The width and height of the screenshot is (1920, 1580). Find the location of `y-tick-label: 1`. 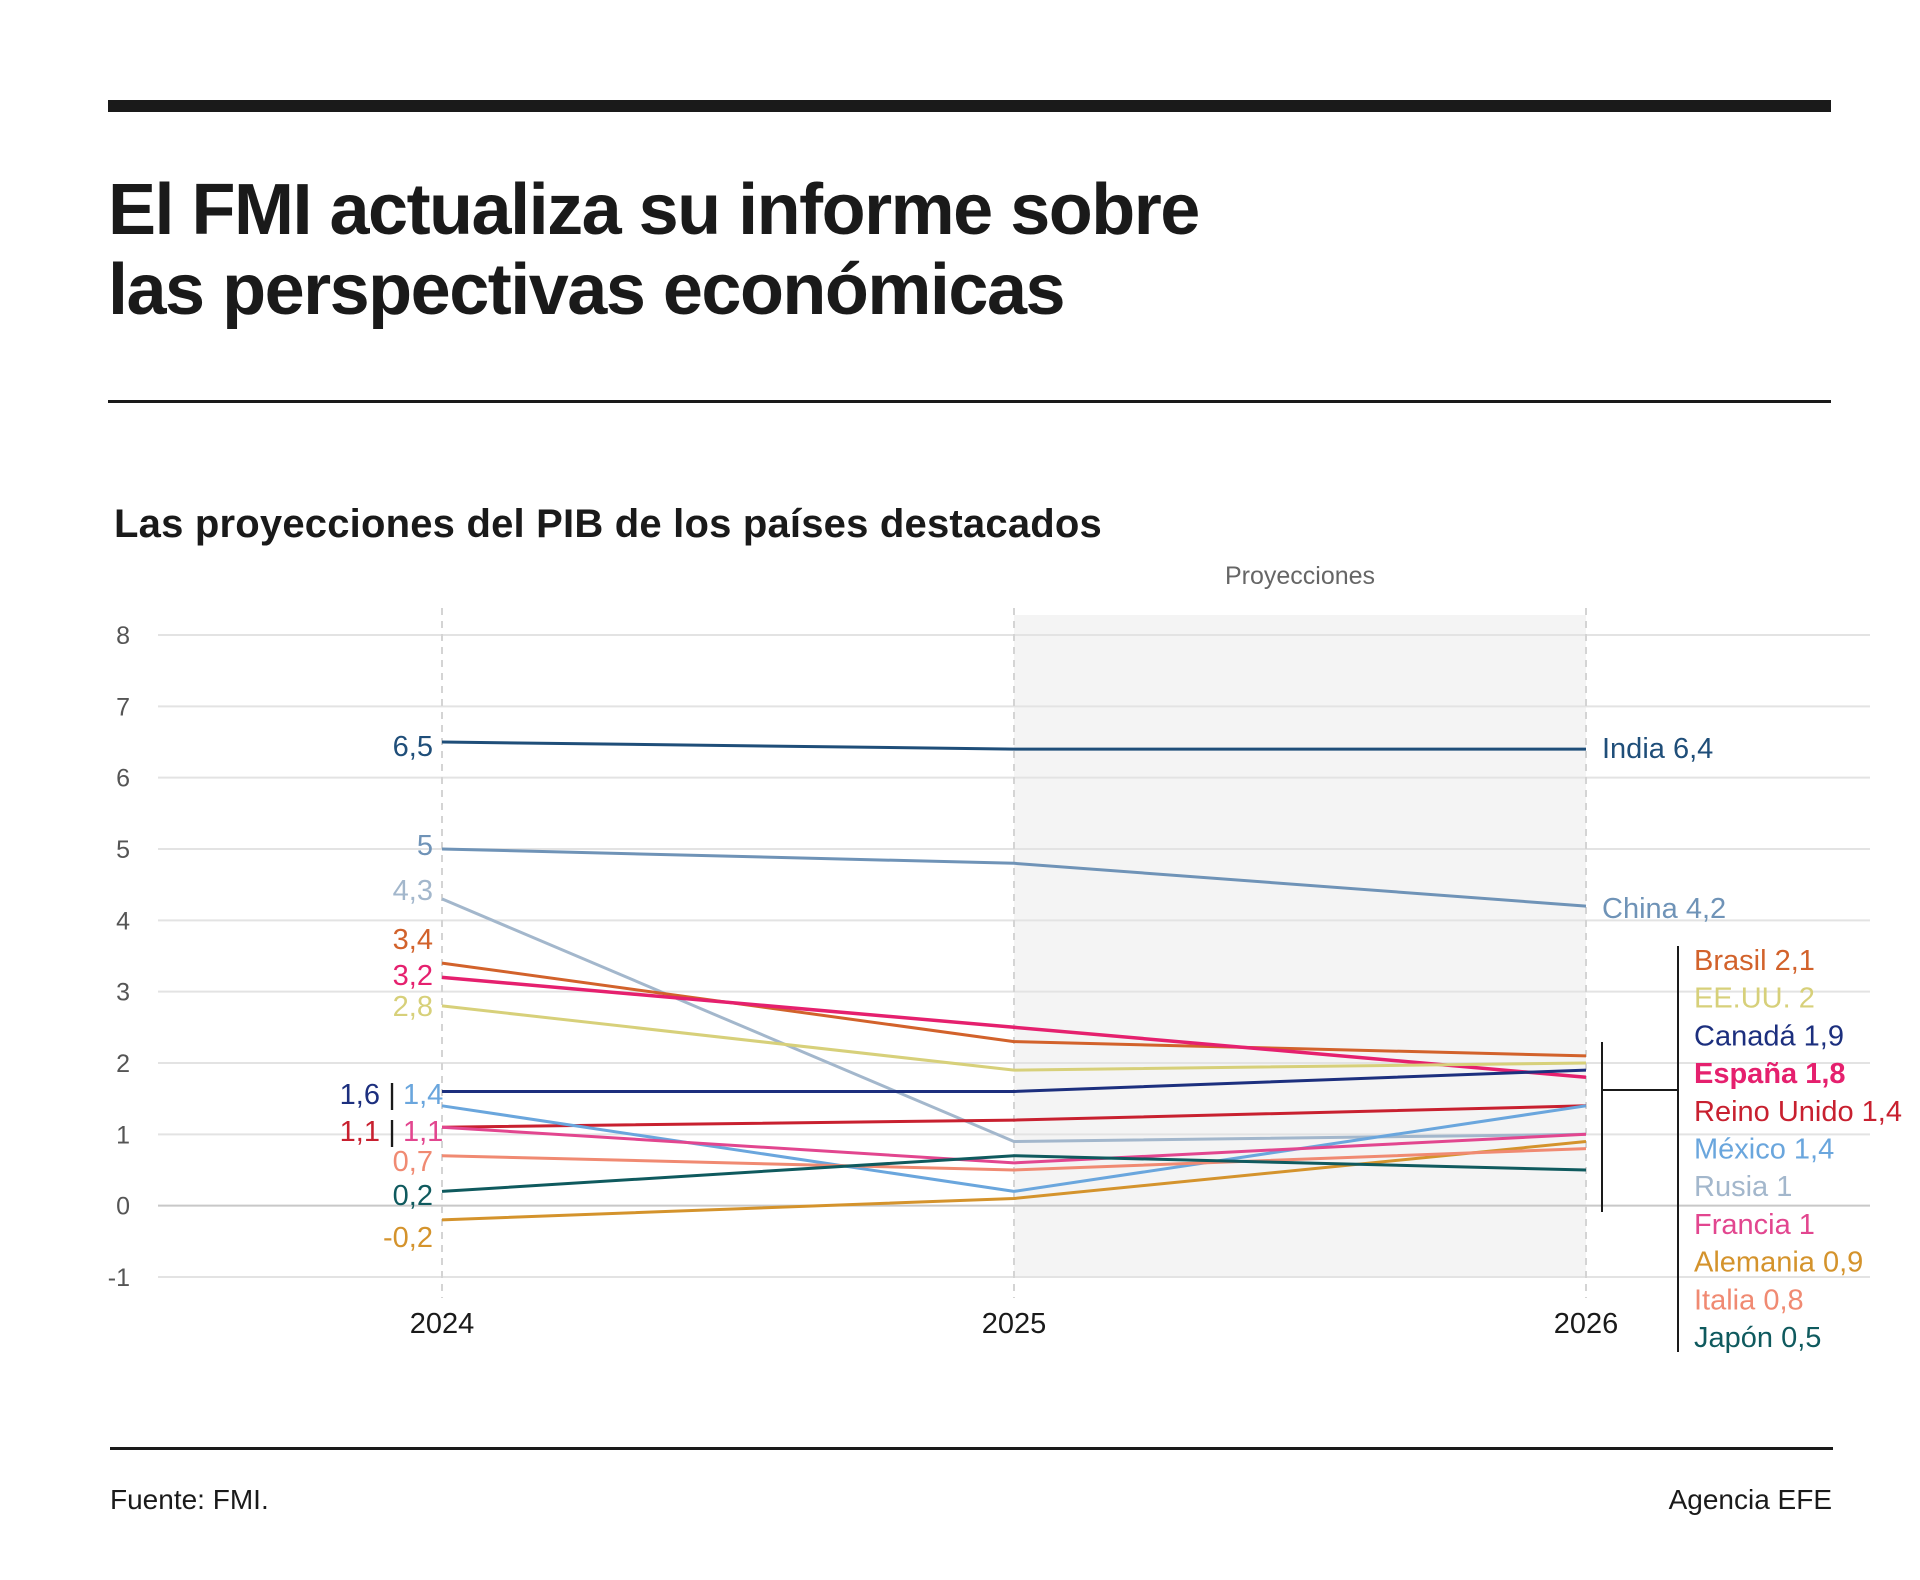

y-tick-label: 1 is located at coordinates (123, 1135).